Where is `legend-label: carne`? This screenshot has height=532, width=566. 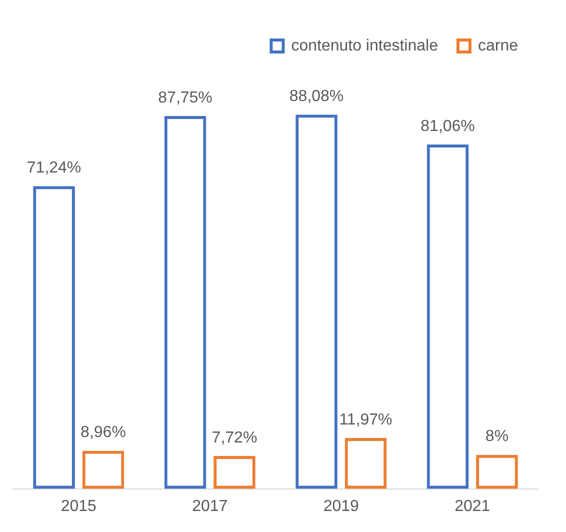 legend-label: carne is located at coordinates (498, 45).